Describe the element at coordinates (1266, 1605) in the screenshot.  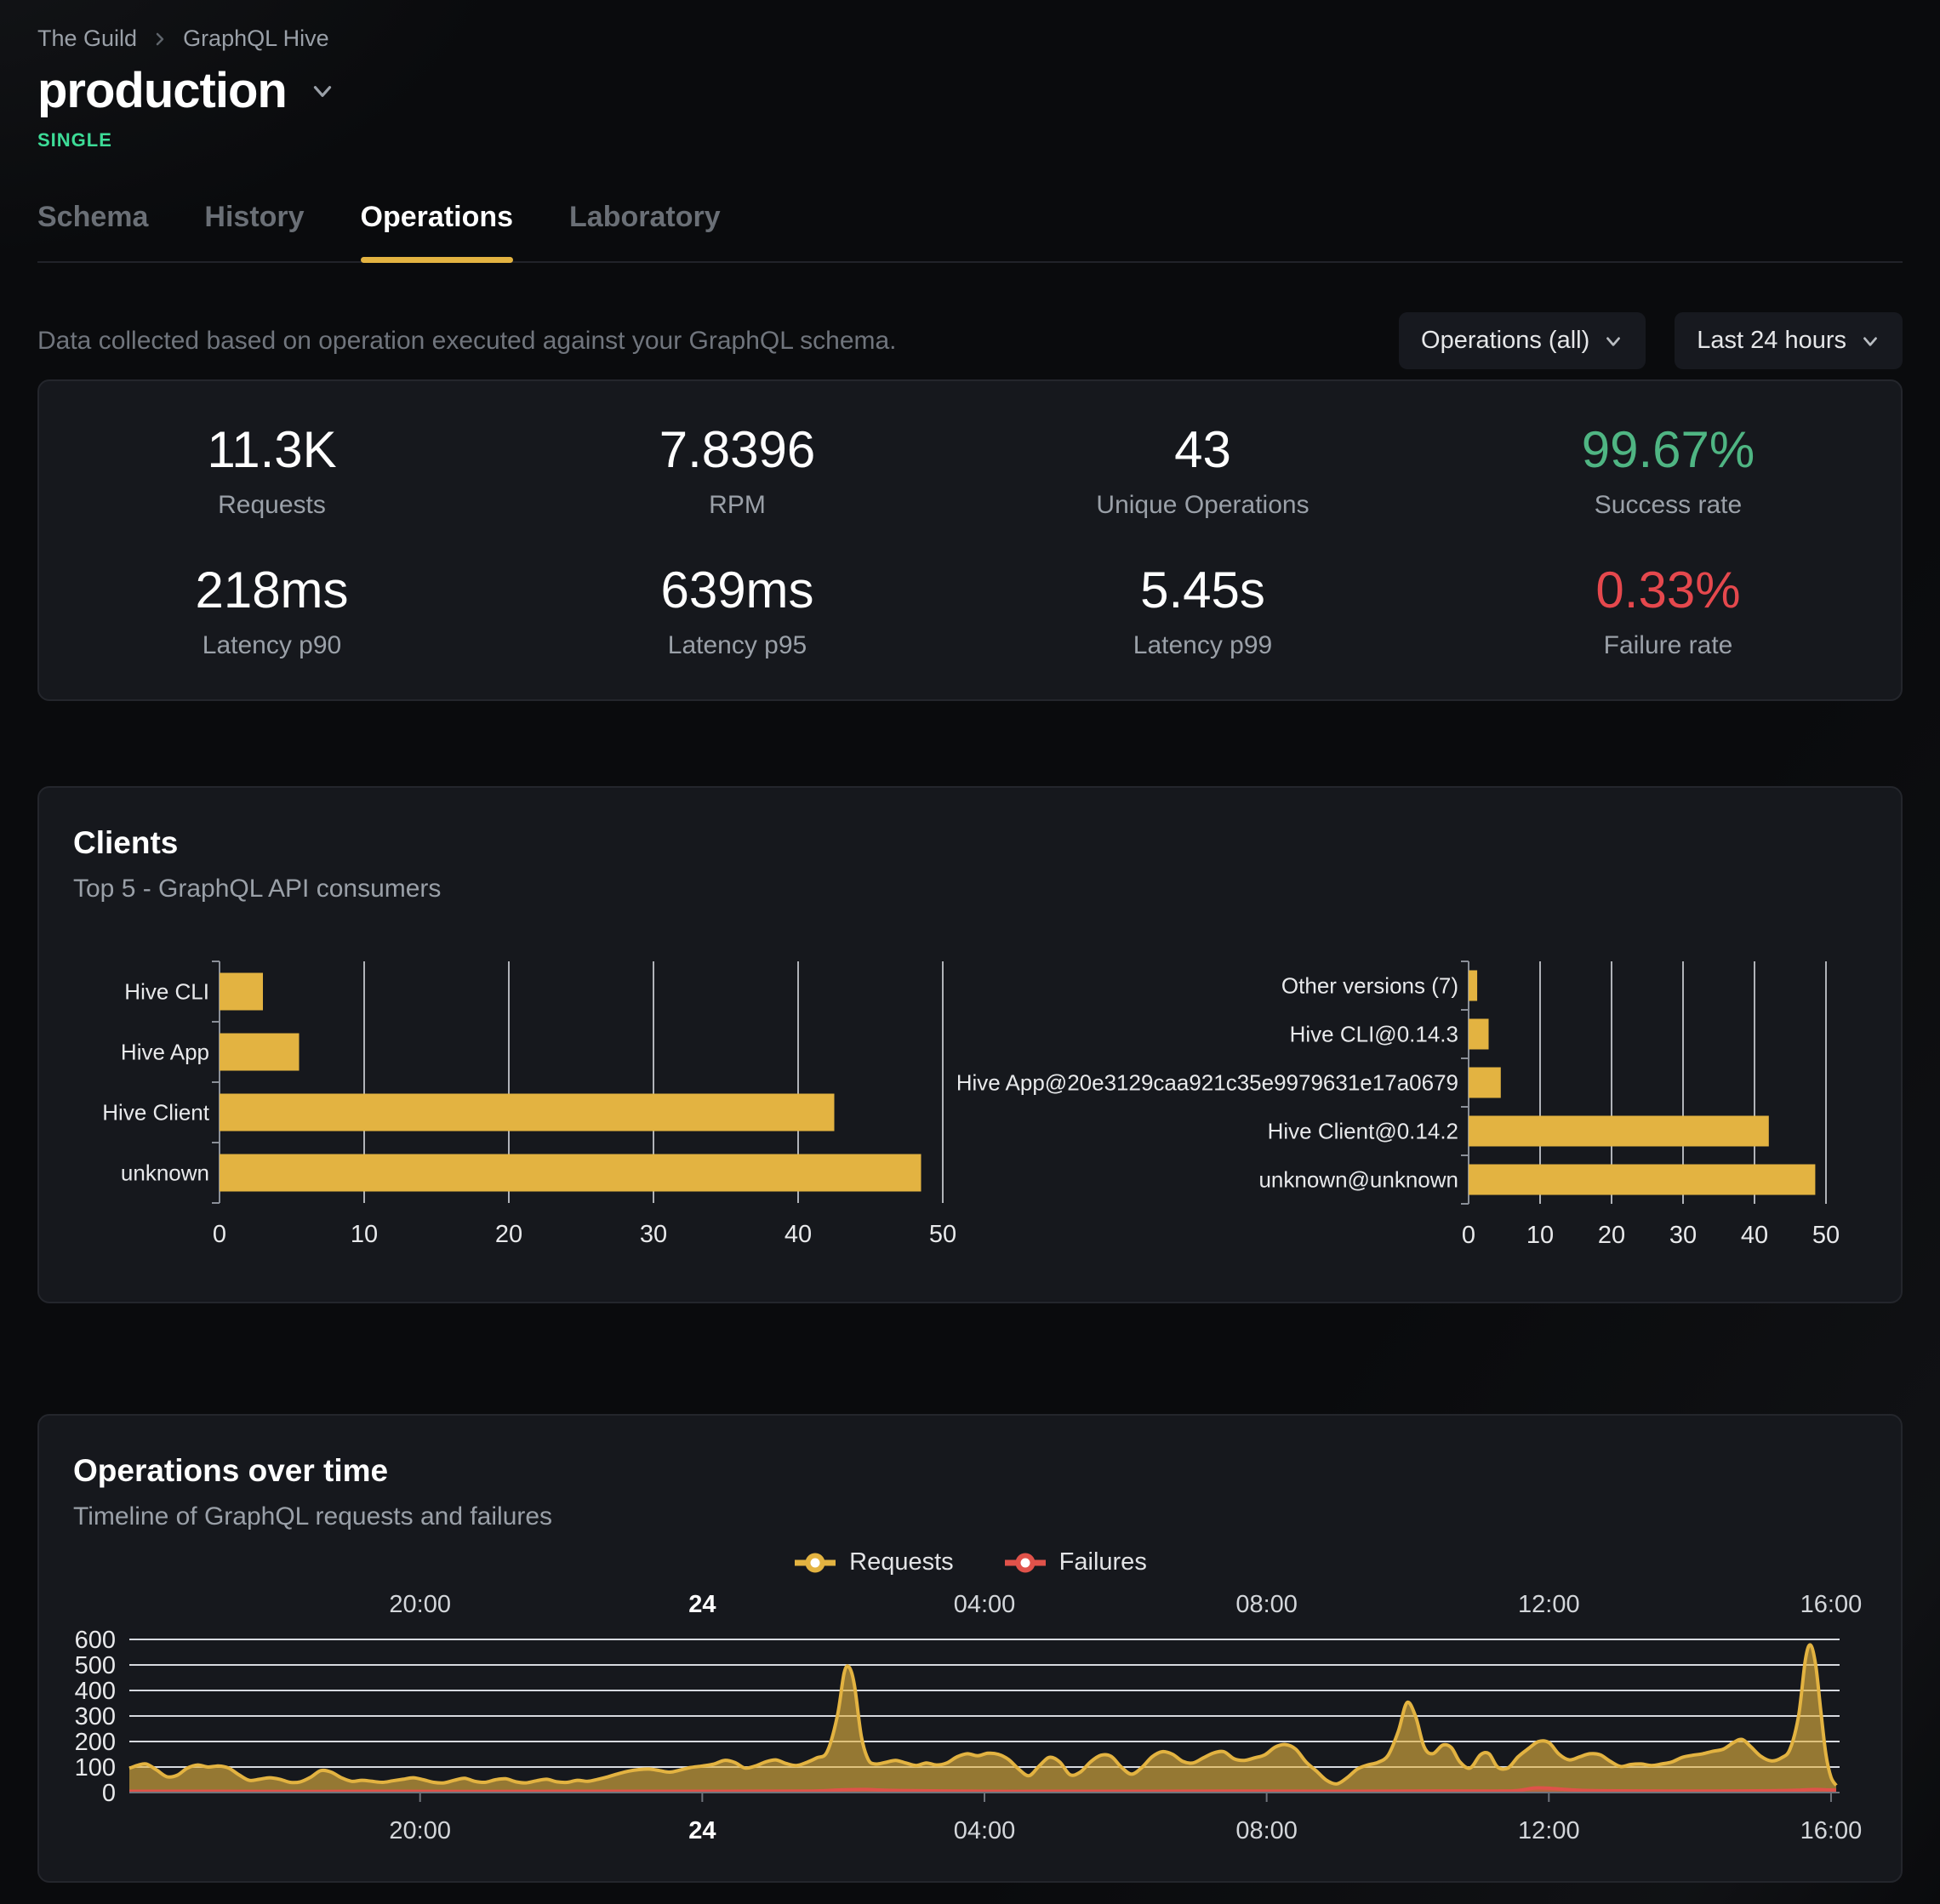
I see `x-tick-label-top: 08:00` at that location.